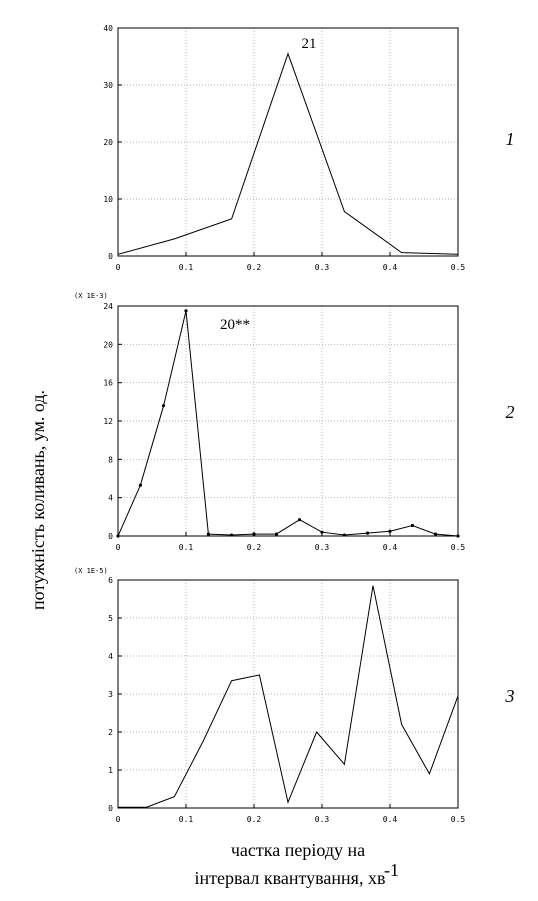  Describe the element at coordinates (235, 325) in the screenshot. I see `peak-annotation: 20**` at that location.